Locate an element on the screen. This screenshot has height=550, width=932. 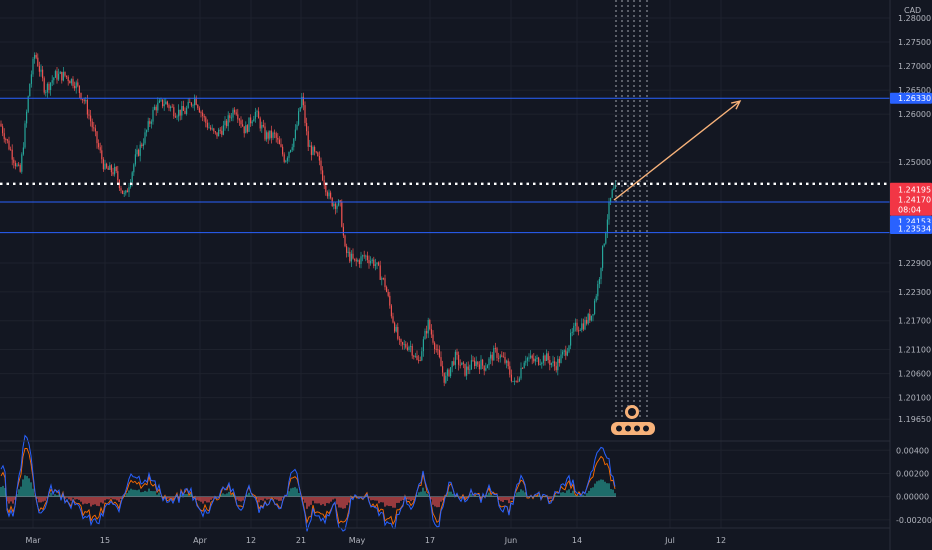
projection-arrow is located at coordinates (677, 150).